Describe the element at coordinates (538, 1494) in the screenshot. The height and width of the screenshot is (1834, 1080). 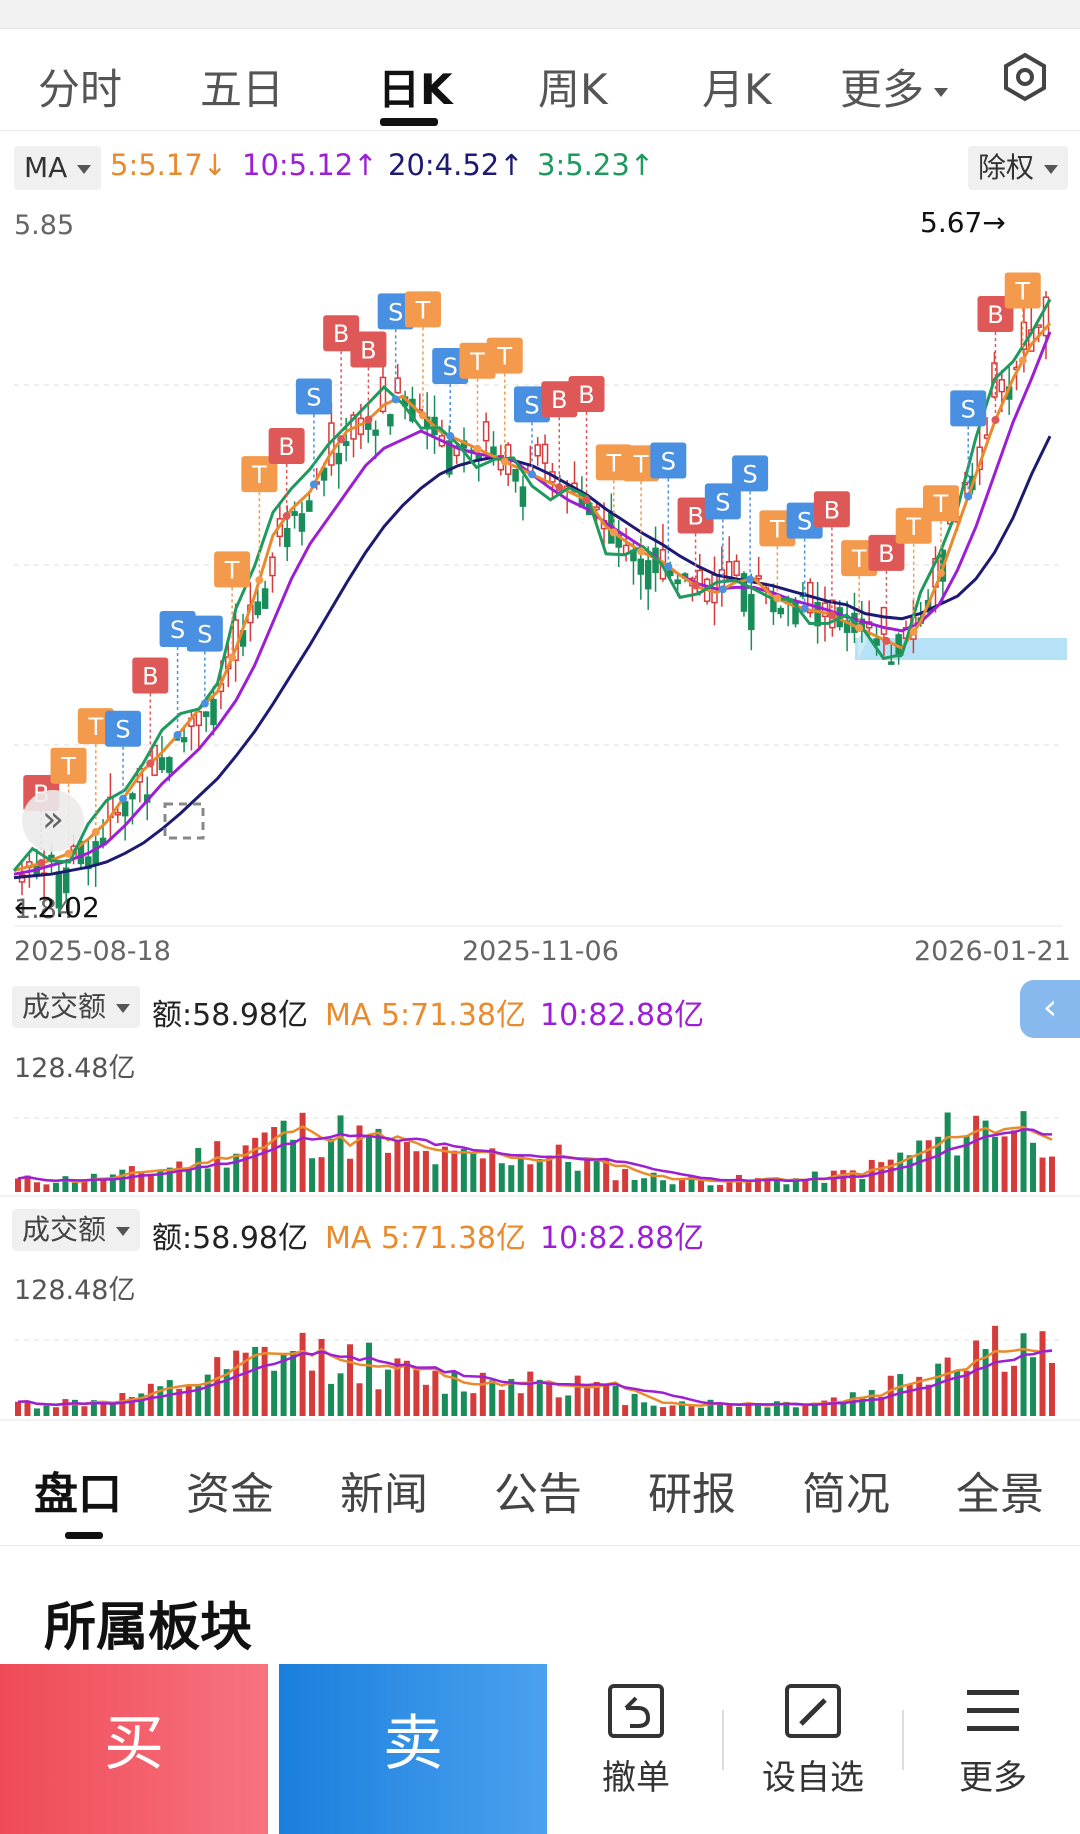
I see `tab-announcements: 公告` at that location.